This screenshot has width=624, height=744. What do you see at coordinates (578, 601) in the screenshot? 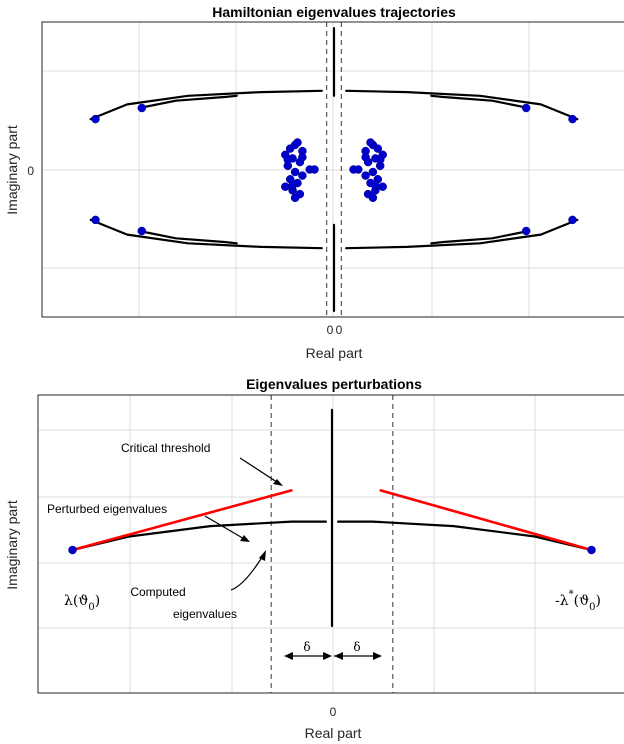
I see `lambda-right-label: -λ*(ϑ0)` at bounding box center [578, 601].